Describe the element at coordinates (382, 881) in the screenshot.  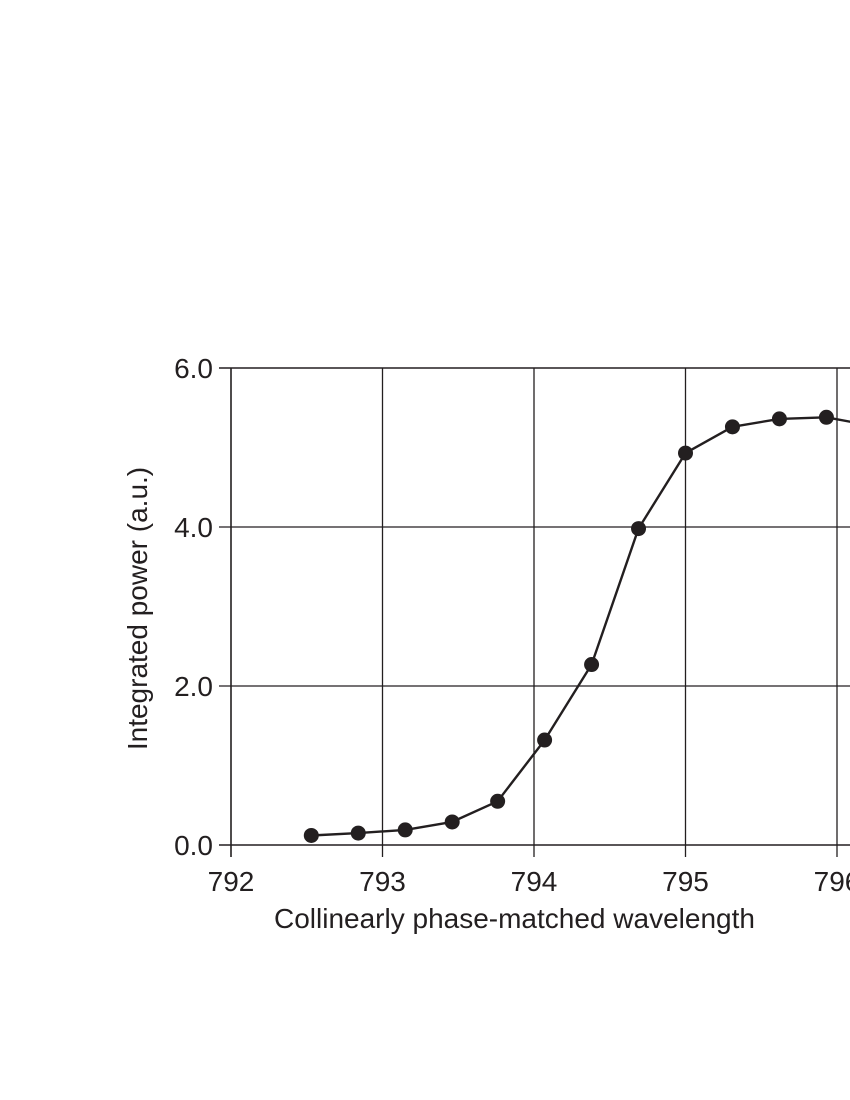
I see `x-tick-label: 793` at that location.